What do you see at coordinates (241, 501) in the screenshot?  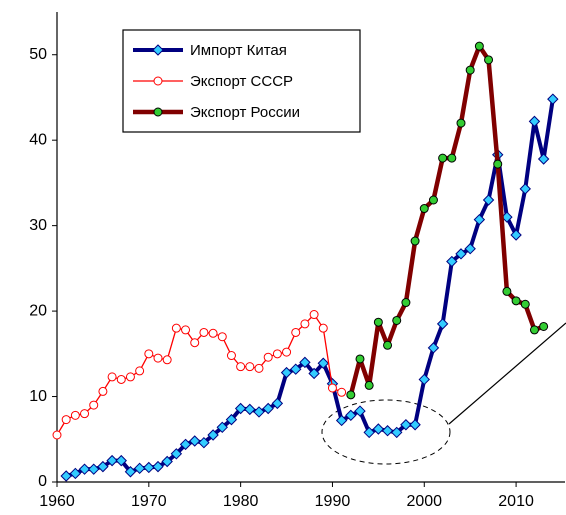 I see `x-tick-label: 1980` at bounding box center [241, 501].